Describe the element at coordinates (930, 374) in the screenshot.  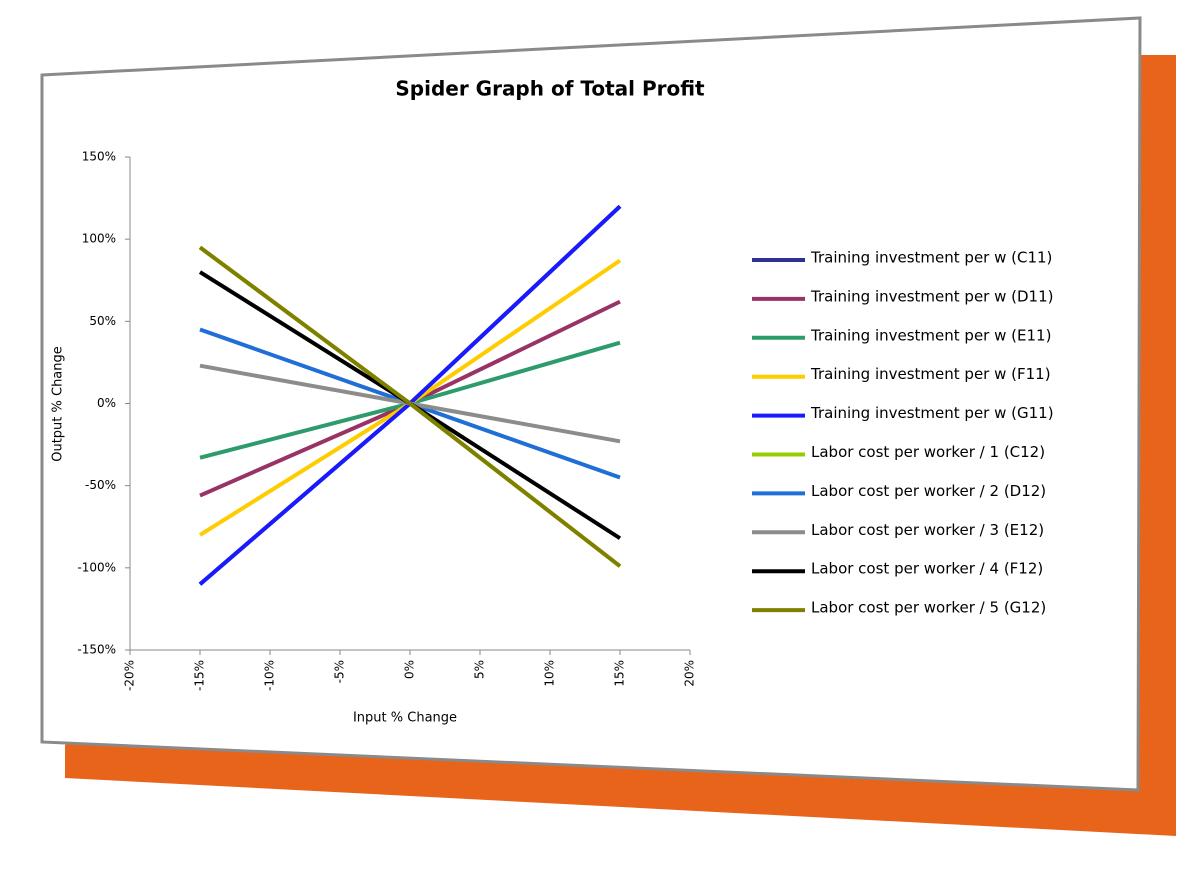
I see `legend-label: Training investment per w (F11)` at that location.